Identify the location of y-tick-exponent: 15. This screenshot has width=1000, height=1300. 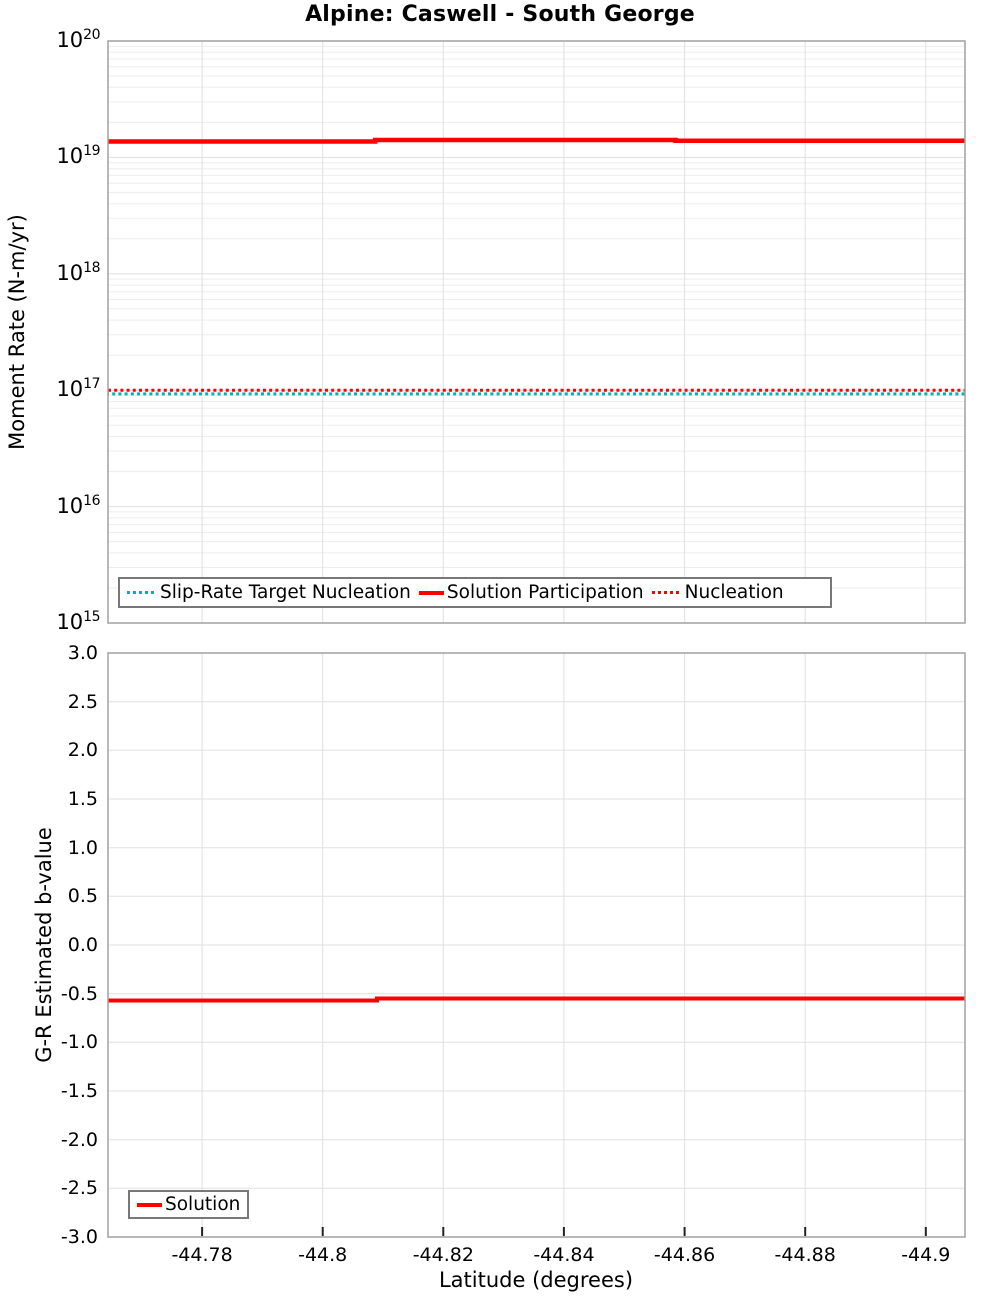
(91, 617).